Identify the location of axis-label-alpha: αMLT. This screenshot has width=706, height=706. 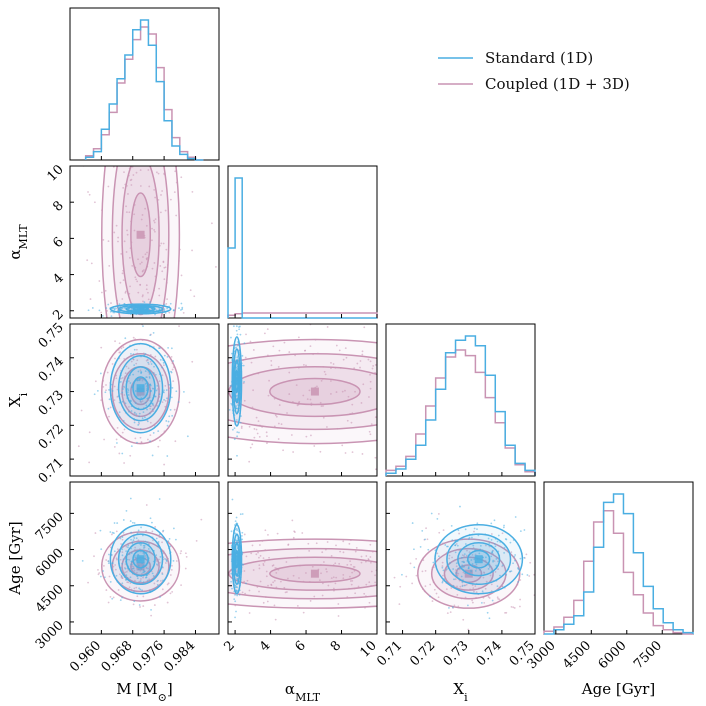
(303, 692).